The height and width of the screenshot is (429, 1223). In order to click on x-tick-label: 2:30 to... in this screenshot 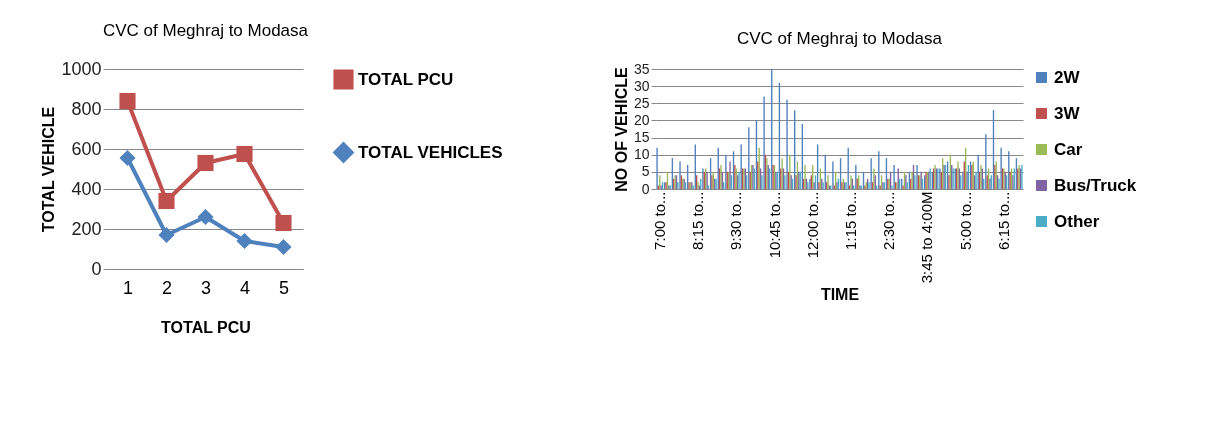, I will do `click(889, 220)`.